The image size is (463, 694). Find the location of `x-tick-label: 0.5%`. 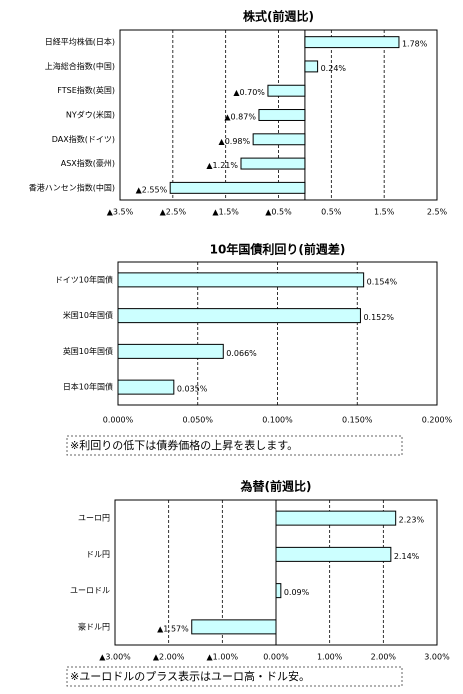

x-tick-label: 0.5% is located at coordinates (331, 212).